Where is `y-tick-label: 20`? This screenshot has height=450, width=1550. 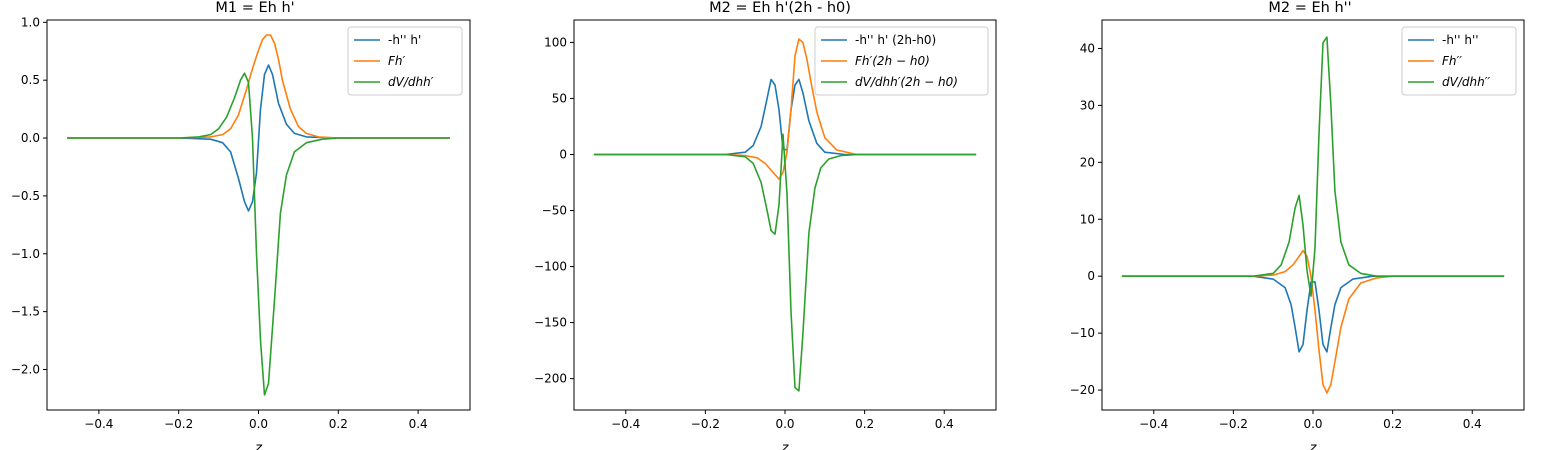
y-tick-label: 20 is located at coordinates (1087, 162).